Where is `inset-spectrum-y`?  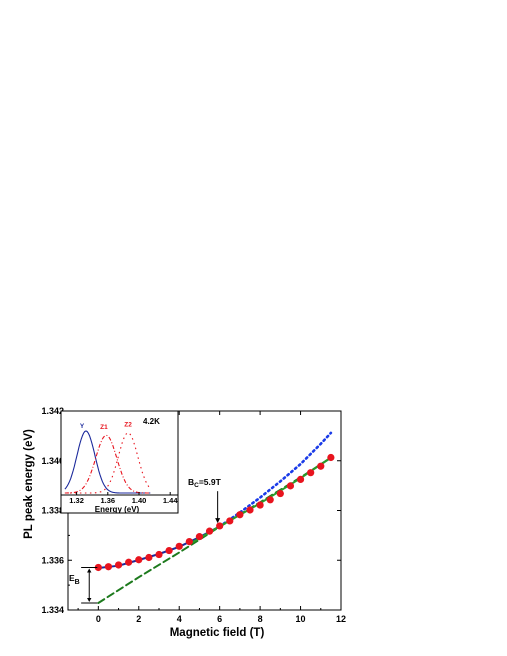
inset-spectrum-y is located at coordinates (107, 462).